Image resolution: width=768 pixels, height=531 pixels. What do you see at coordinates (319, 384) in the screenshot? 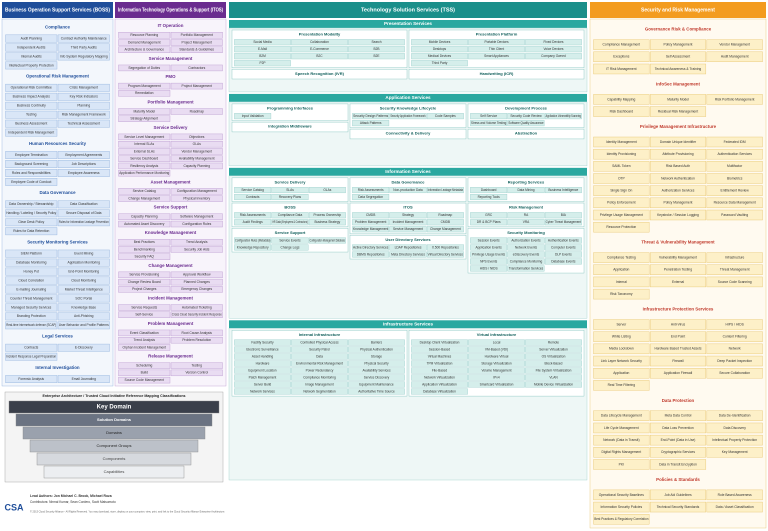
I see `component-label: Image Management` at bounding box center [319, 384].